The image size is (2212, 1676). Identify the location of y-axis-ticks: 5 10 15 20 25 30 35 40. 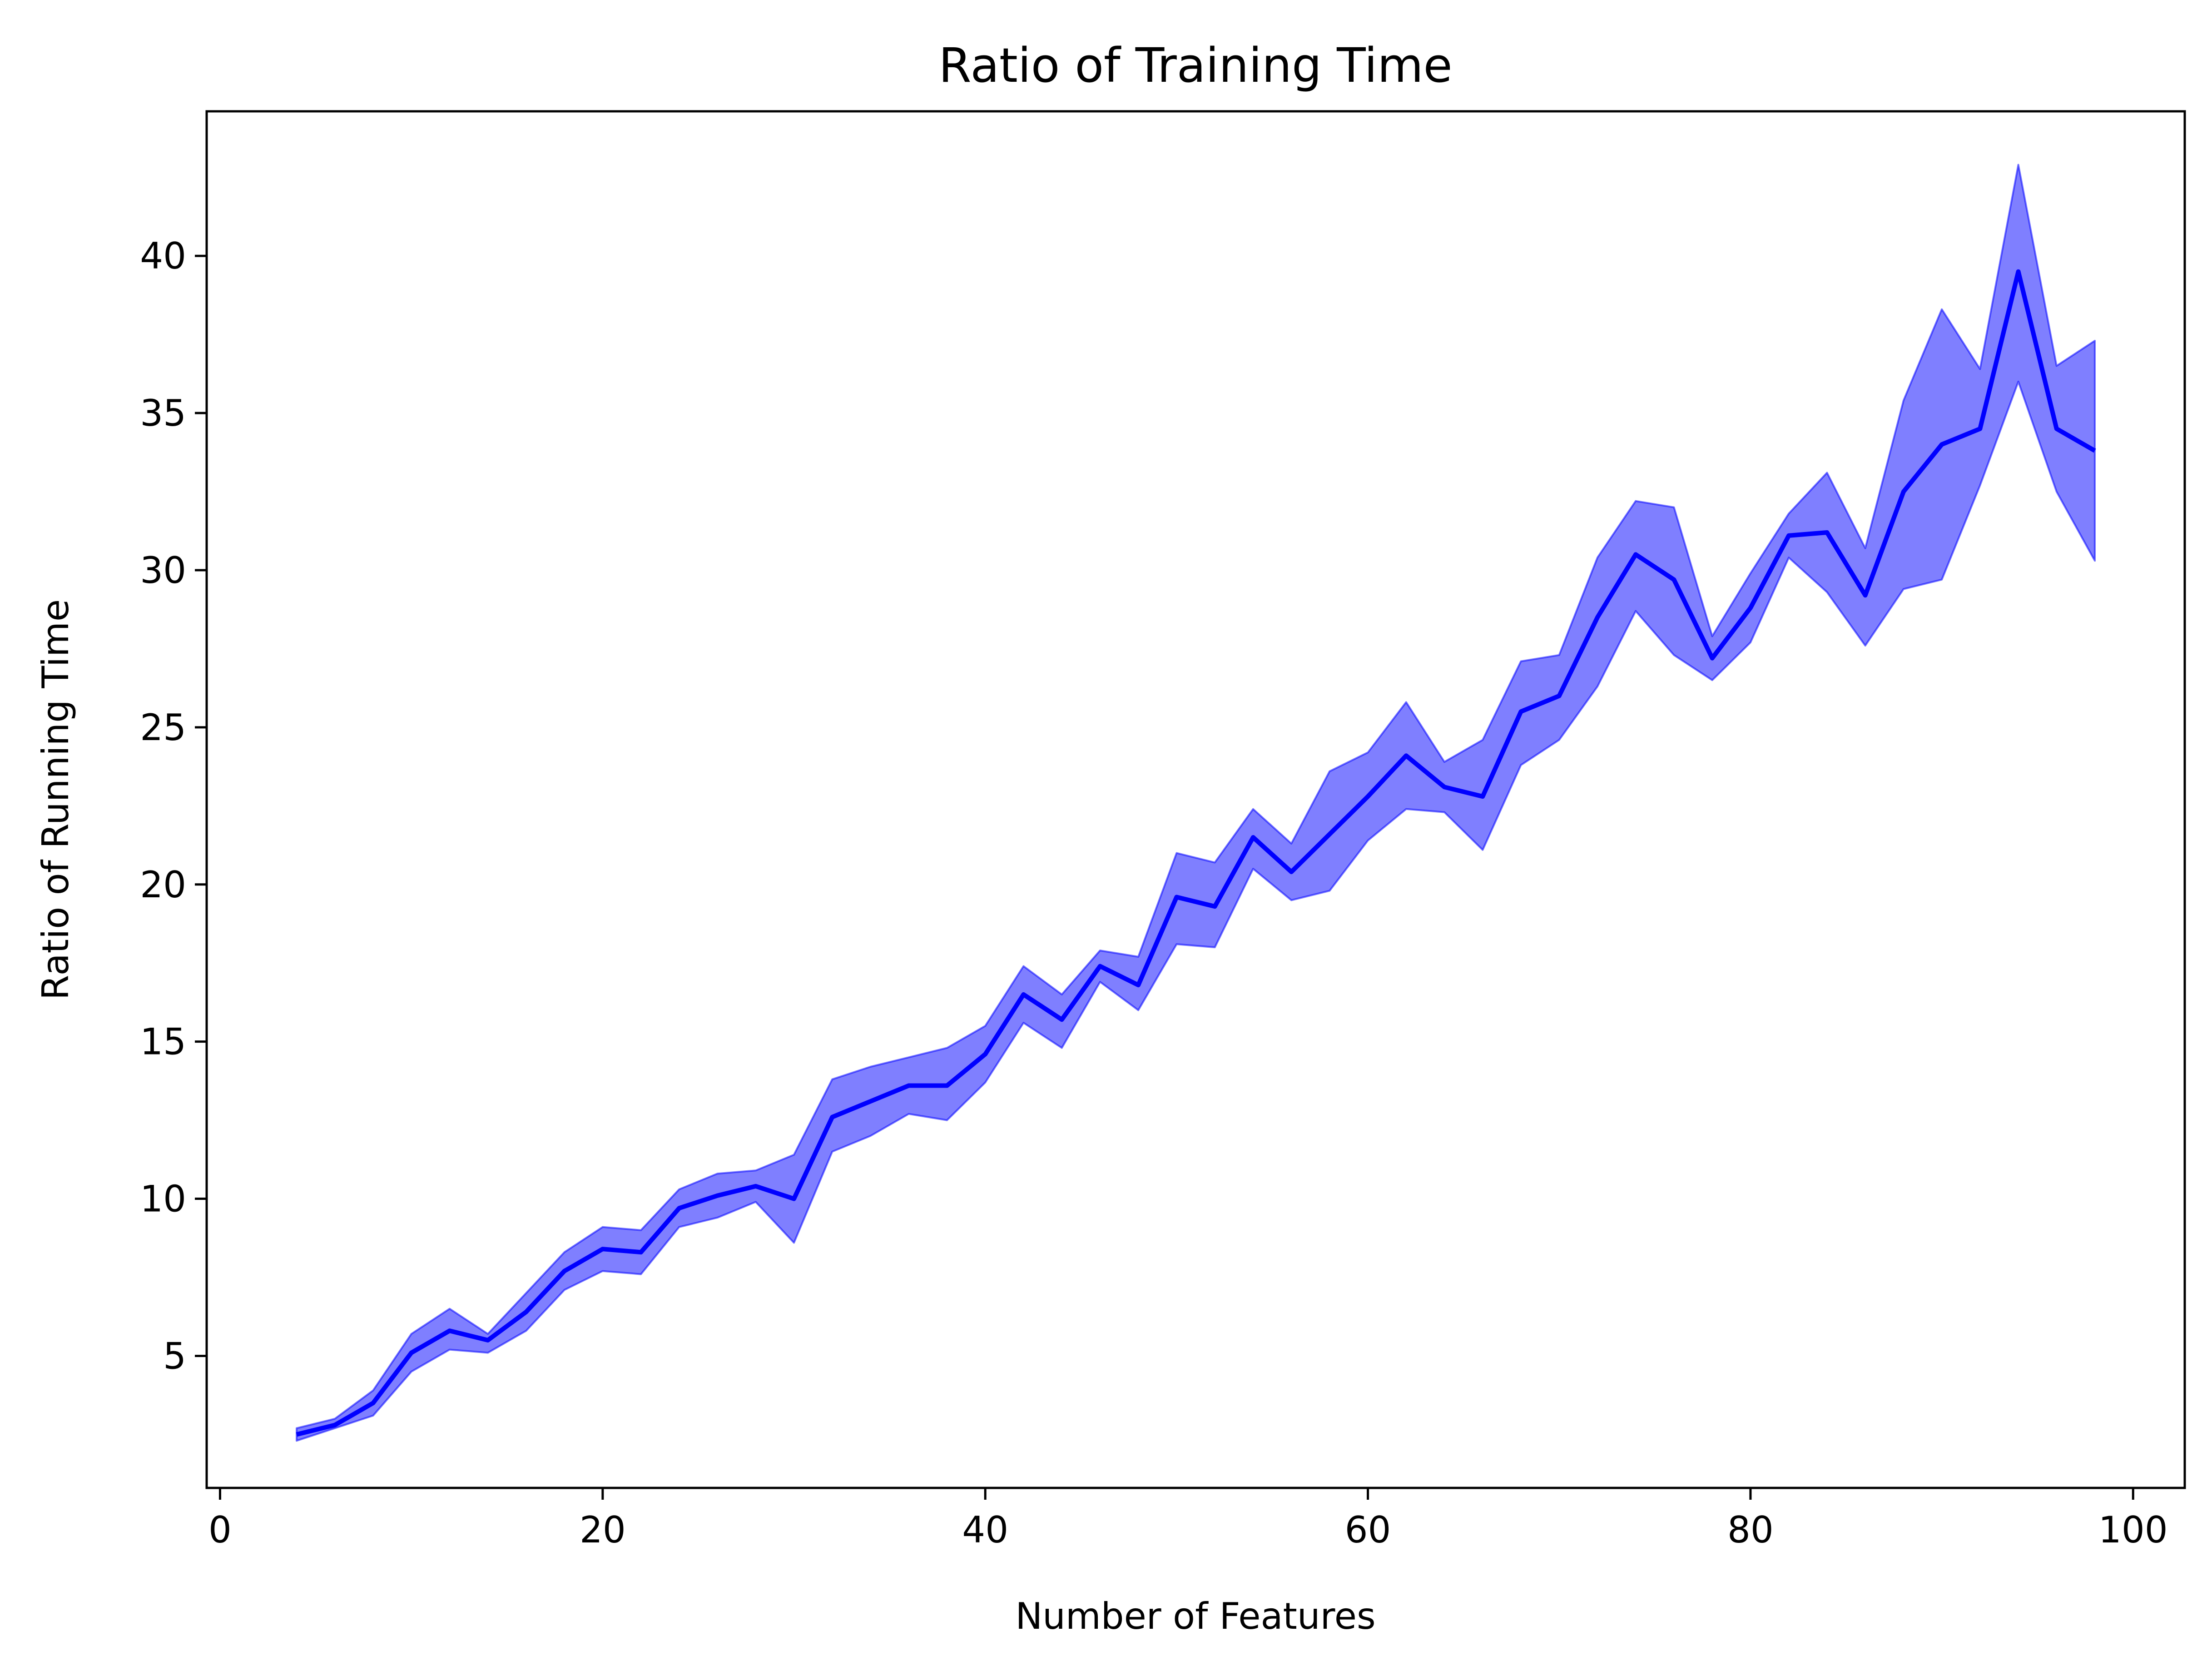
(173, 806).